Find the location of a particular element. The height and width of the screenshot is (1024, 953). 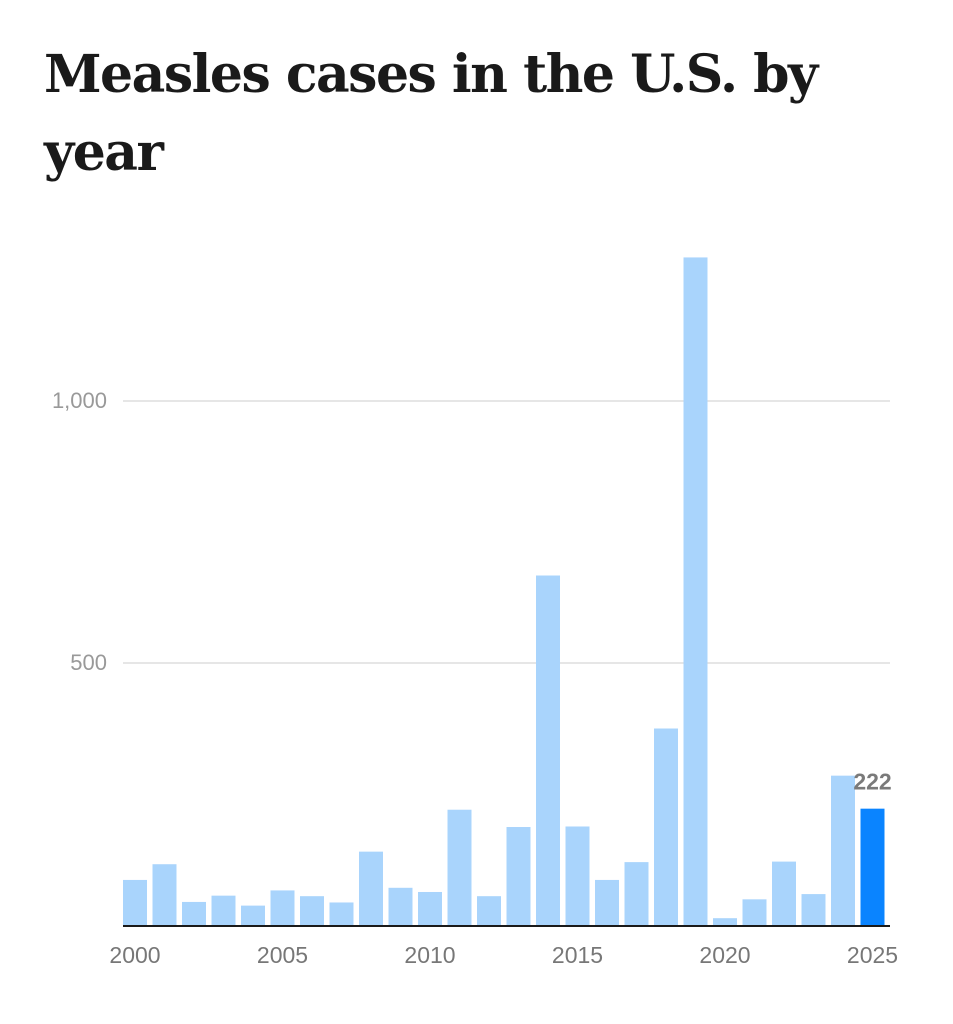

bar-2012 is located at coordinates (489, 910).